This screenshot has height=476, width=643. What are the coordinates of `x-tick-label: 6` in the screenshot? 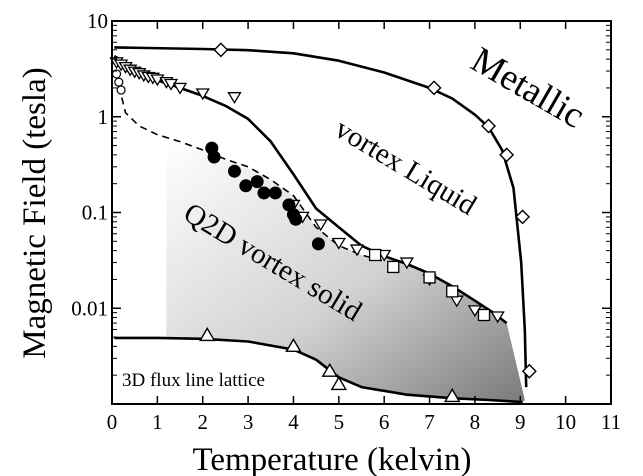 It's located at (384, 422).